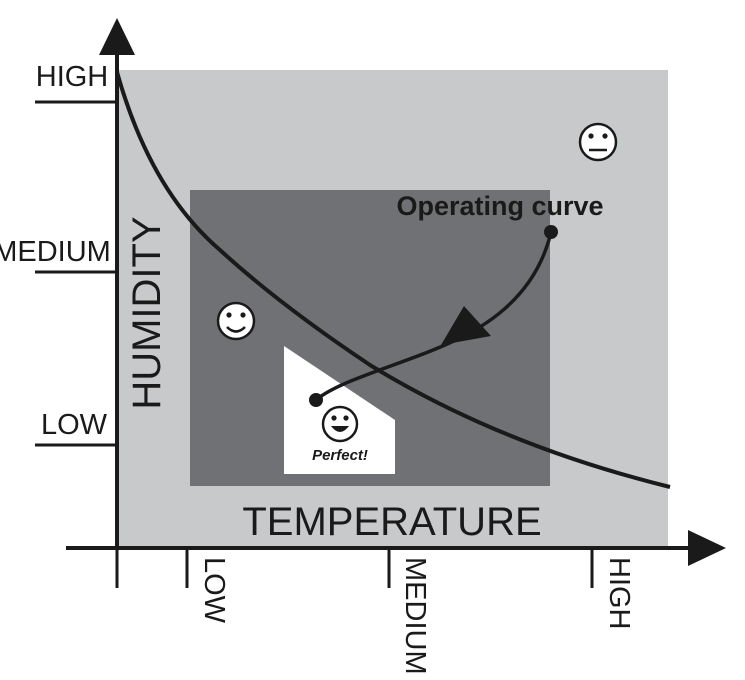 This screenshot has width=745, height=680. What do you see at coordinates (340, 424) in the screenshot?
I see `grin-face-icon` at bounding box center [340, 424].